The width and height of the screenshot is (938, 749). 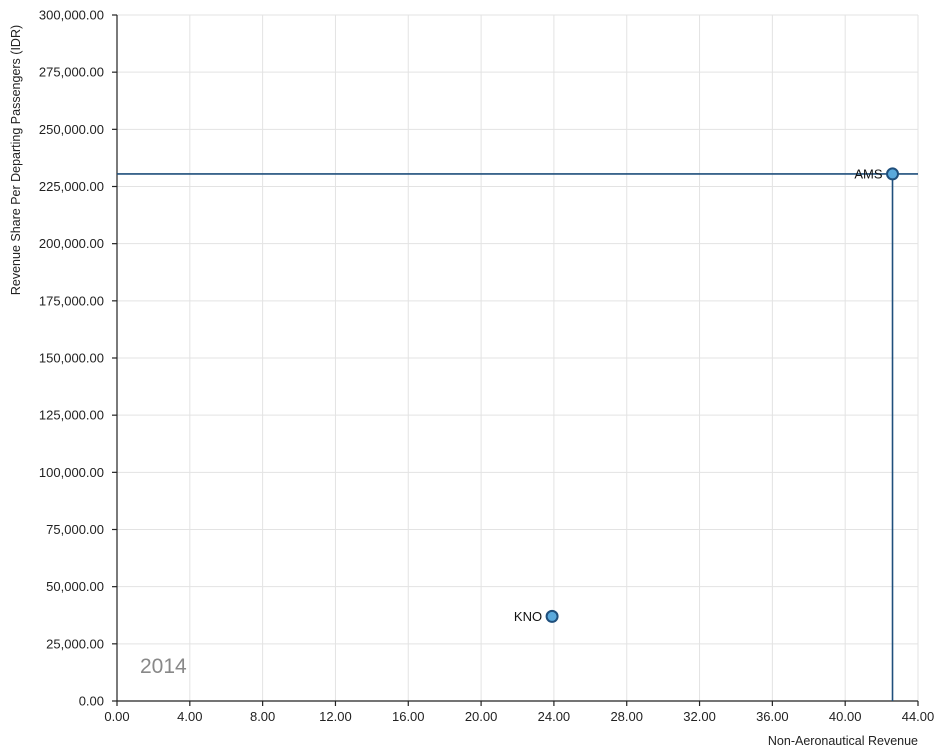 I want to click on x-tick-label: 16.00, so click(x=408, y=716).